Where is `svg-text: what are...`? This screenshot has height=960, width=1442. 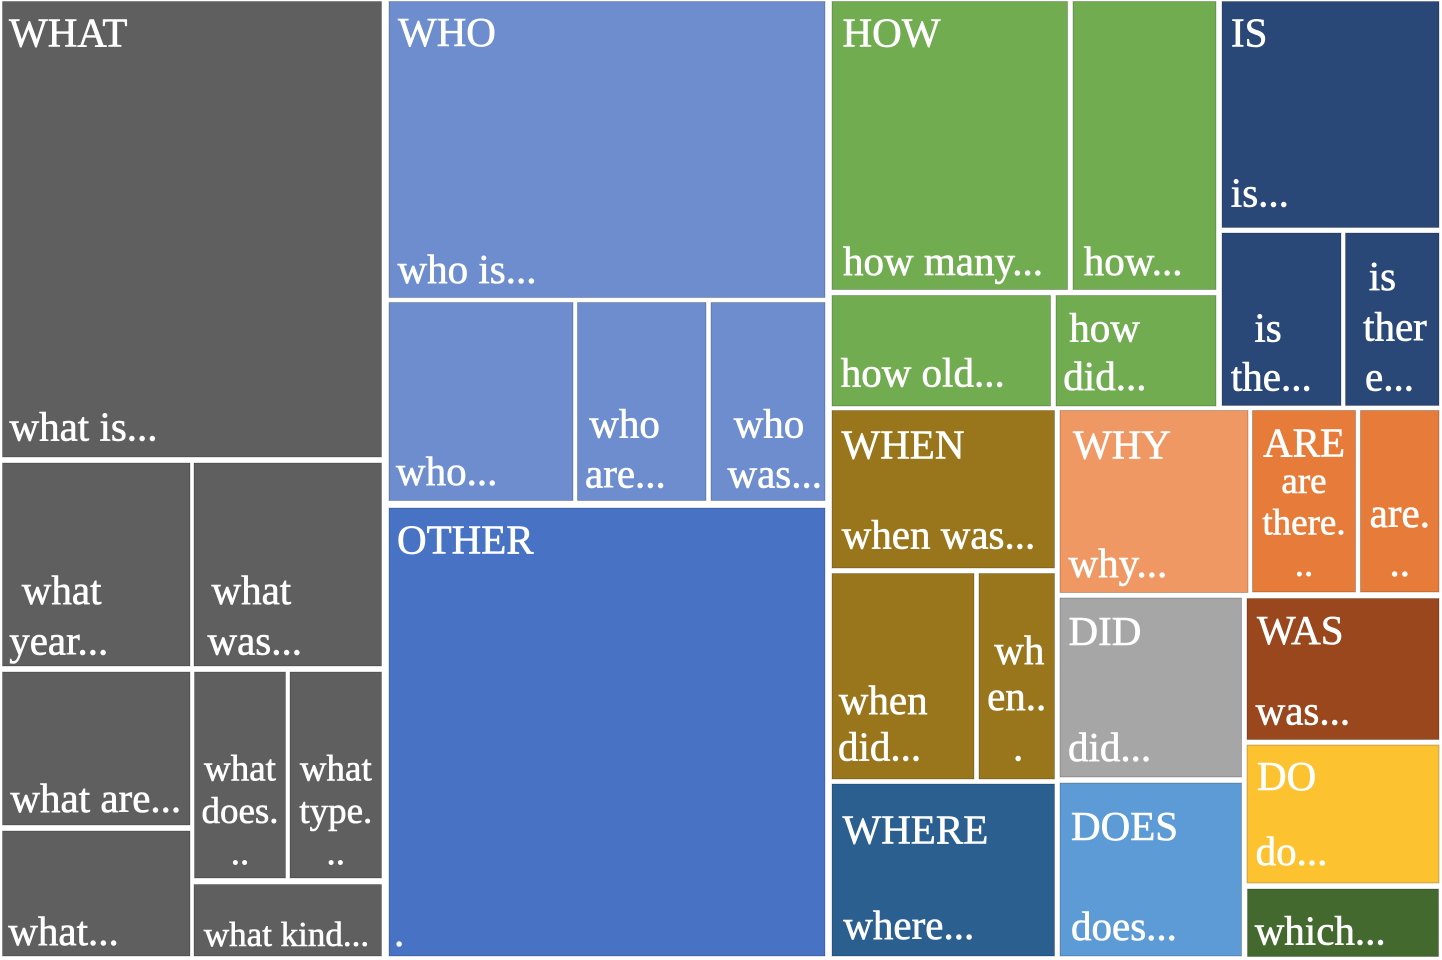 svg-text: what are... is located at coordinates (95, 798).